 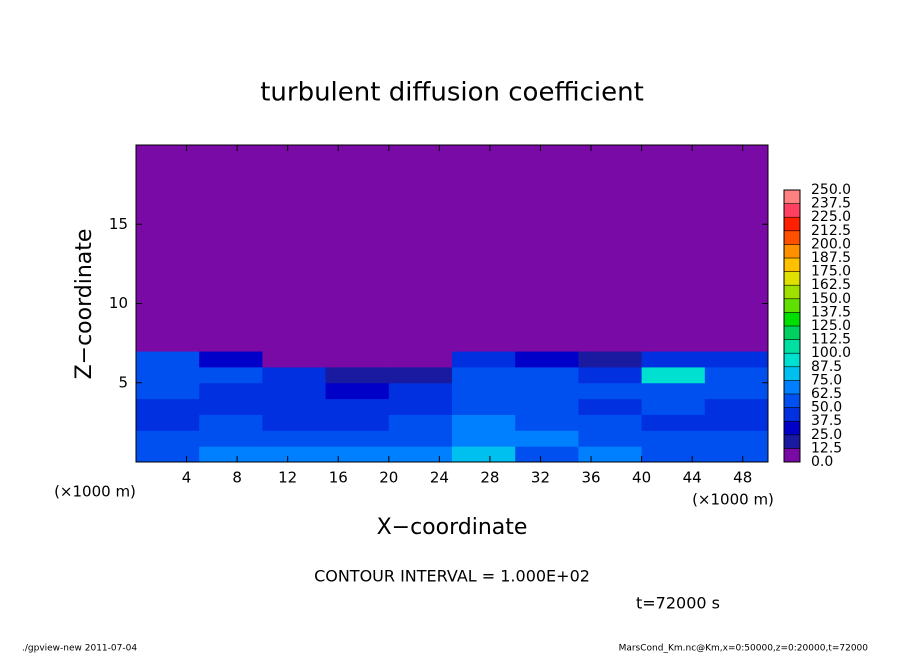 I want to click on colorbar-label: 137.5, so click(x=831, y=312).